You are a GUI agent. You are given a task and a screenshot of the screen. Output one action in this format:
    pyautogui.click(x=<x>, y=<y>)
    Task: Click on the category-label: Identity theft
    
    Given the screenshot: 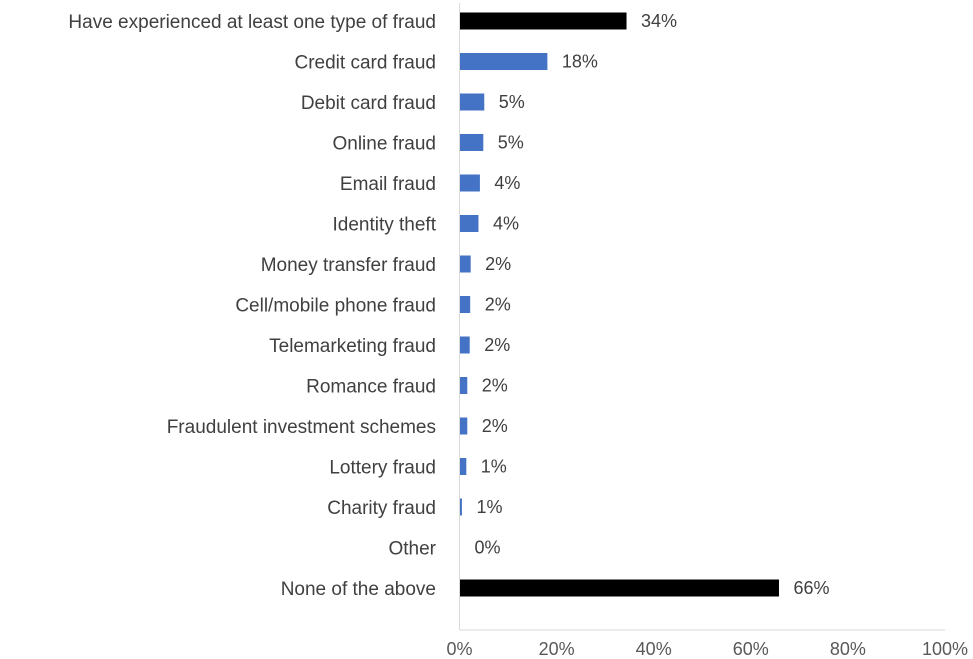 What is the action you would take?
    pyautogui.click(x=384, y=225)
    